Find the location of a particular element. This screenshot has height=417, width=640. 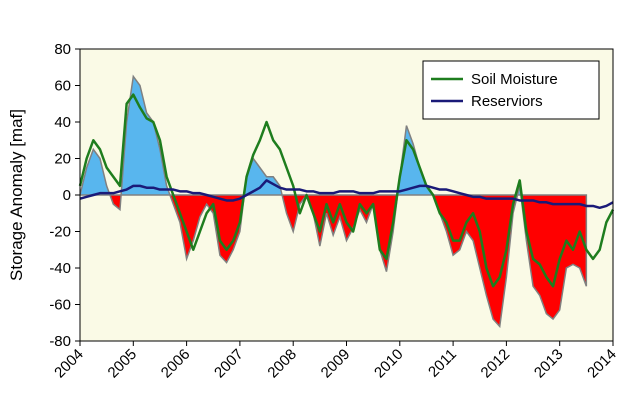

x-tick-label: 2006 is located at coordinates (176, 364).